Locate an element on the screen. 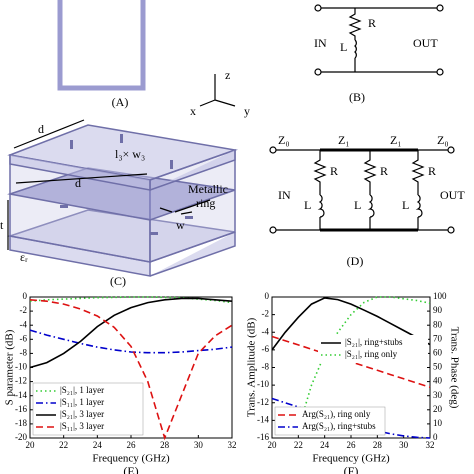 This screenshot has width=474, height=474. y-tick-label: -4 is located at coordinates (24, 324).